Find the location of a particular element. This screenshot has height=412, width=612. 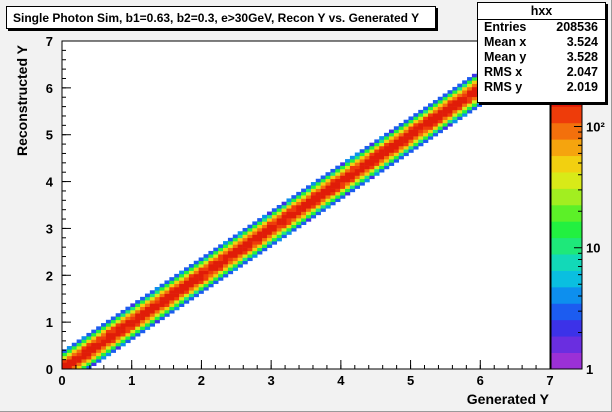

z-axis: 1 10 10² is located at coordinates (589, 233).